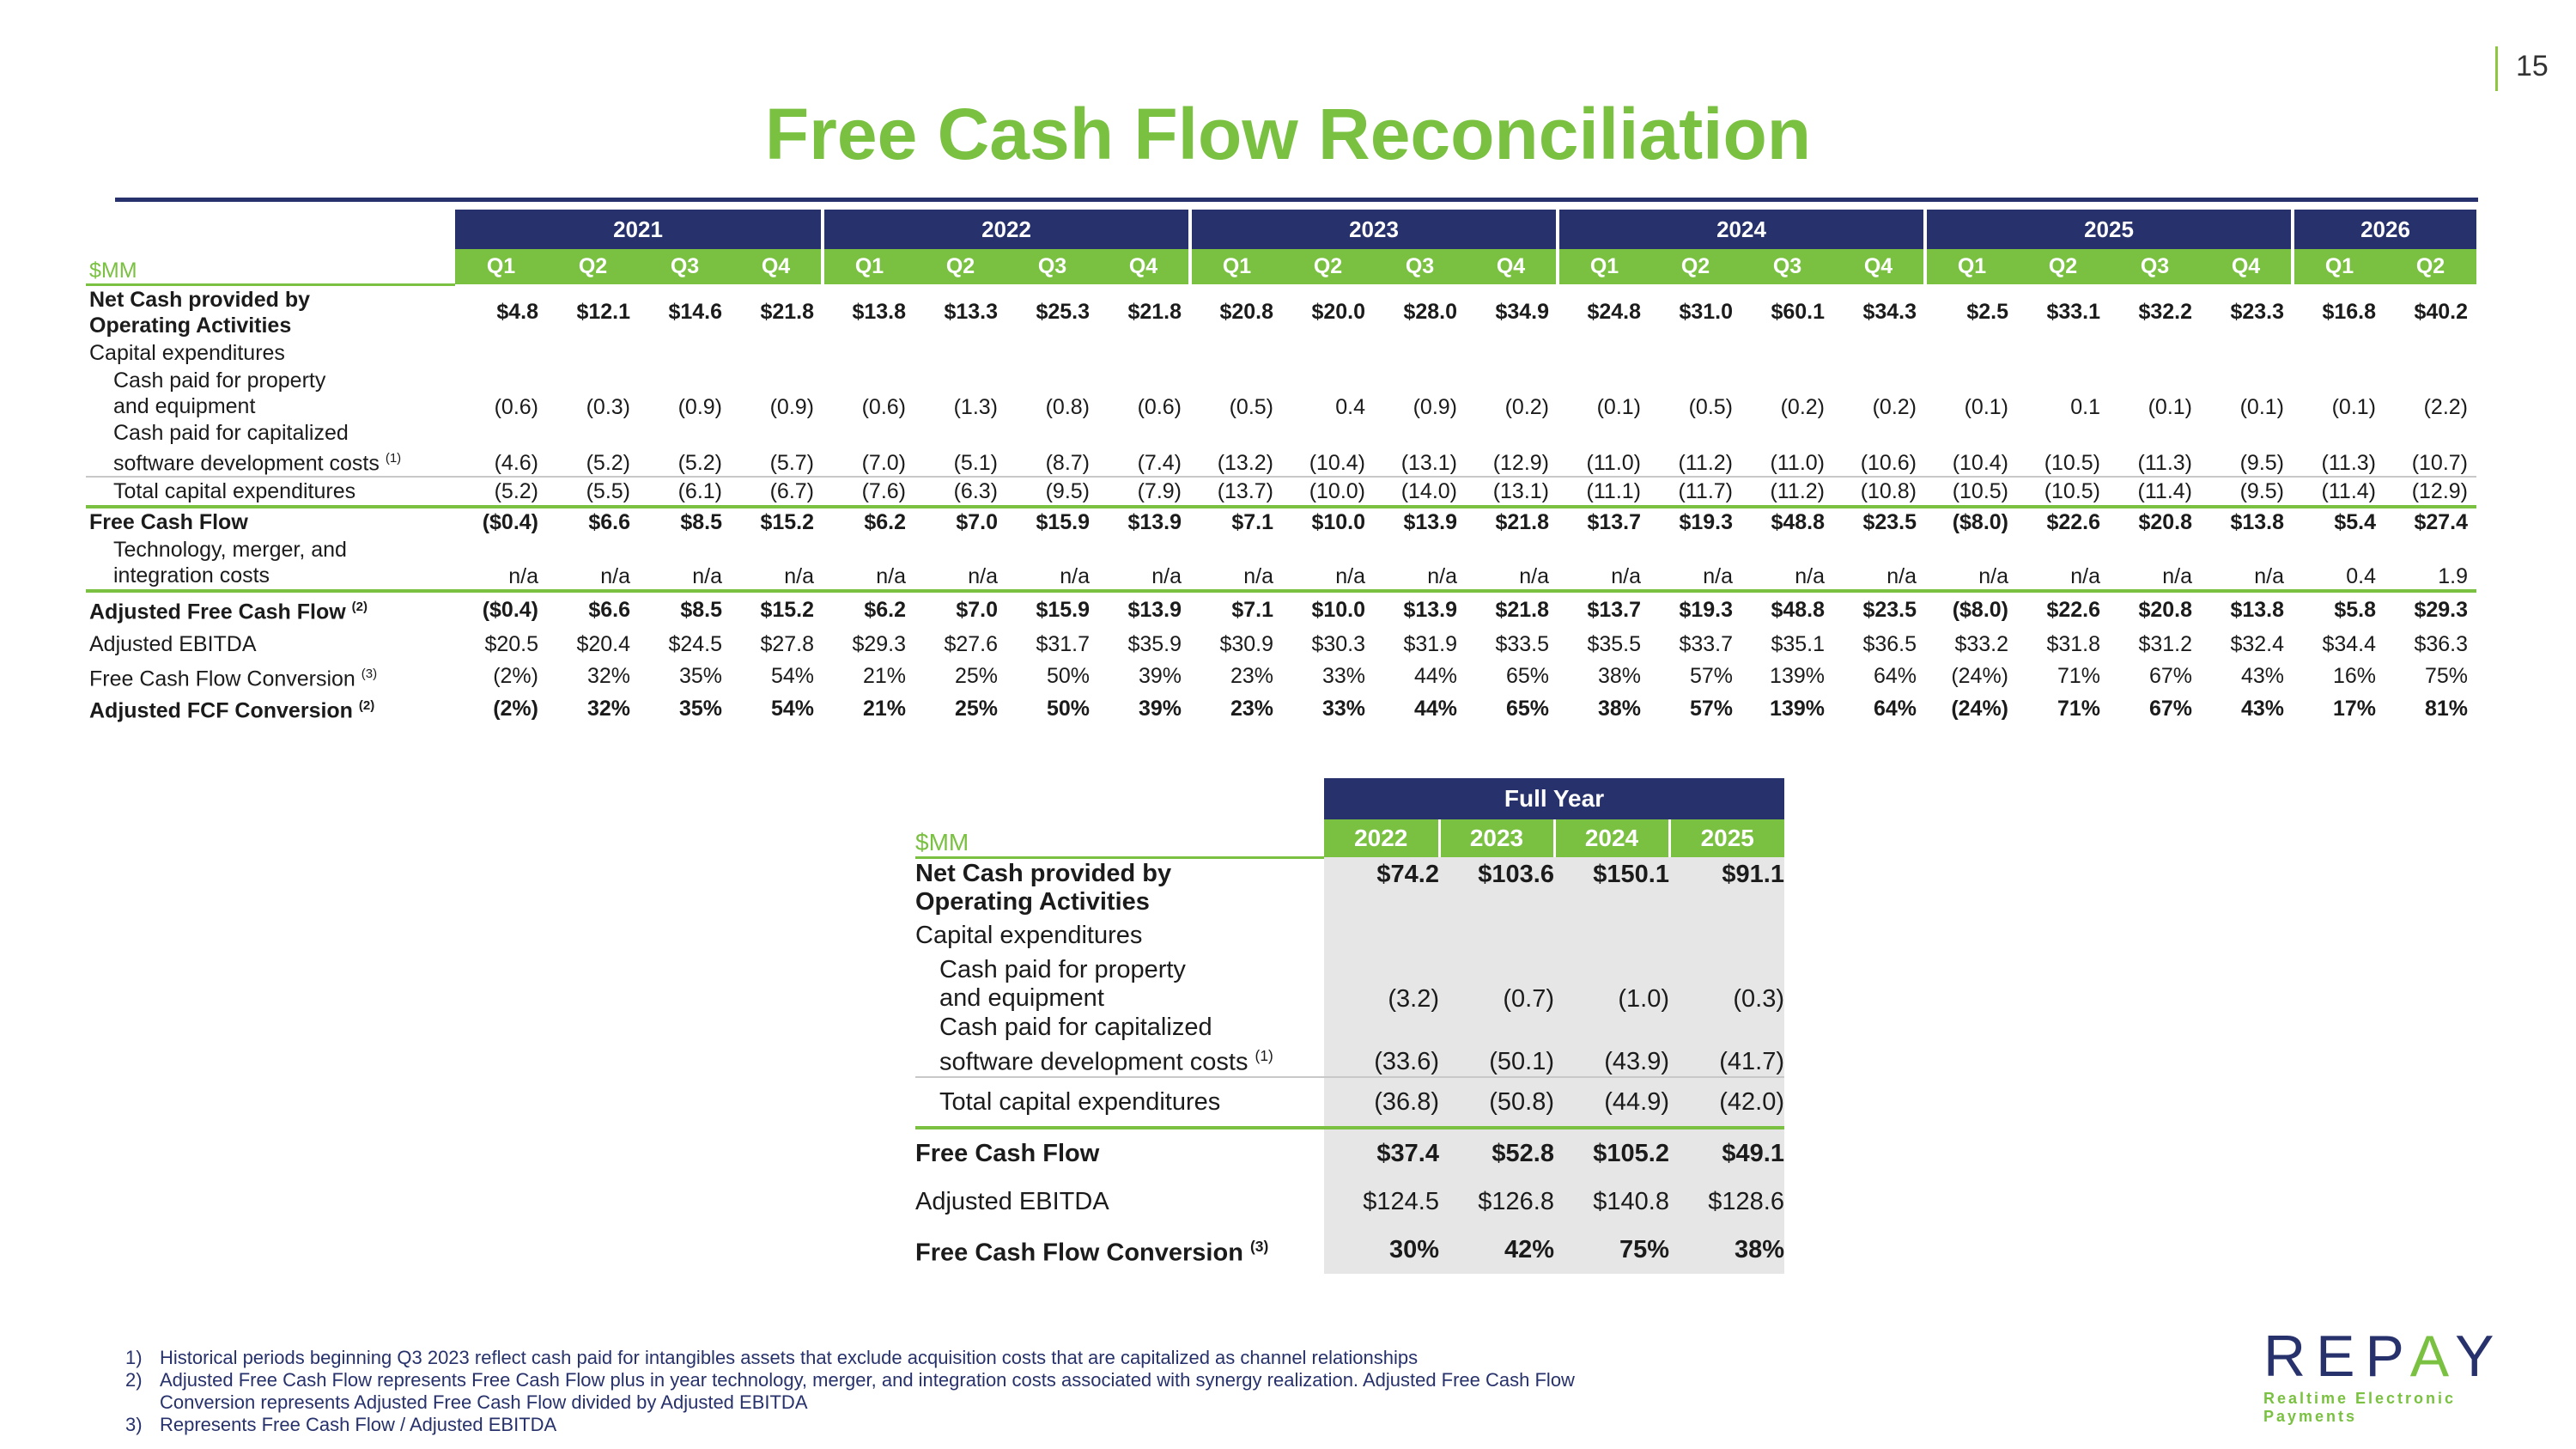  Describe the element at coordinates (2339, 492) in the screenshot. I see `table-cell: (11.4)` at that location.